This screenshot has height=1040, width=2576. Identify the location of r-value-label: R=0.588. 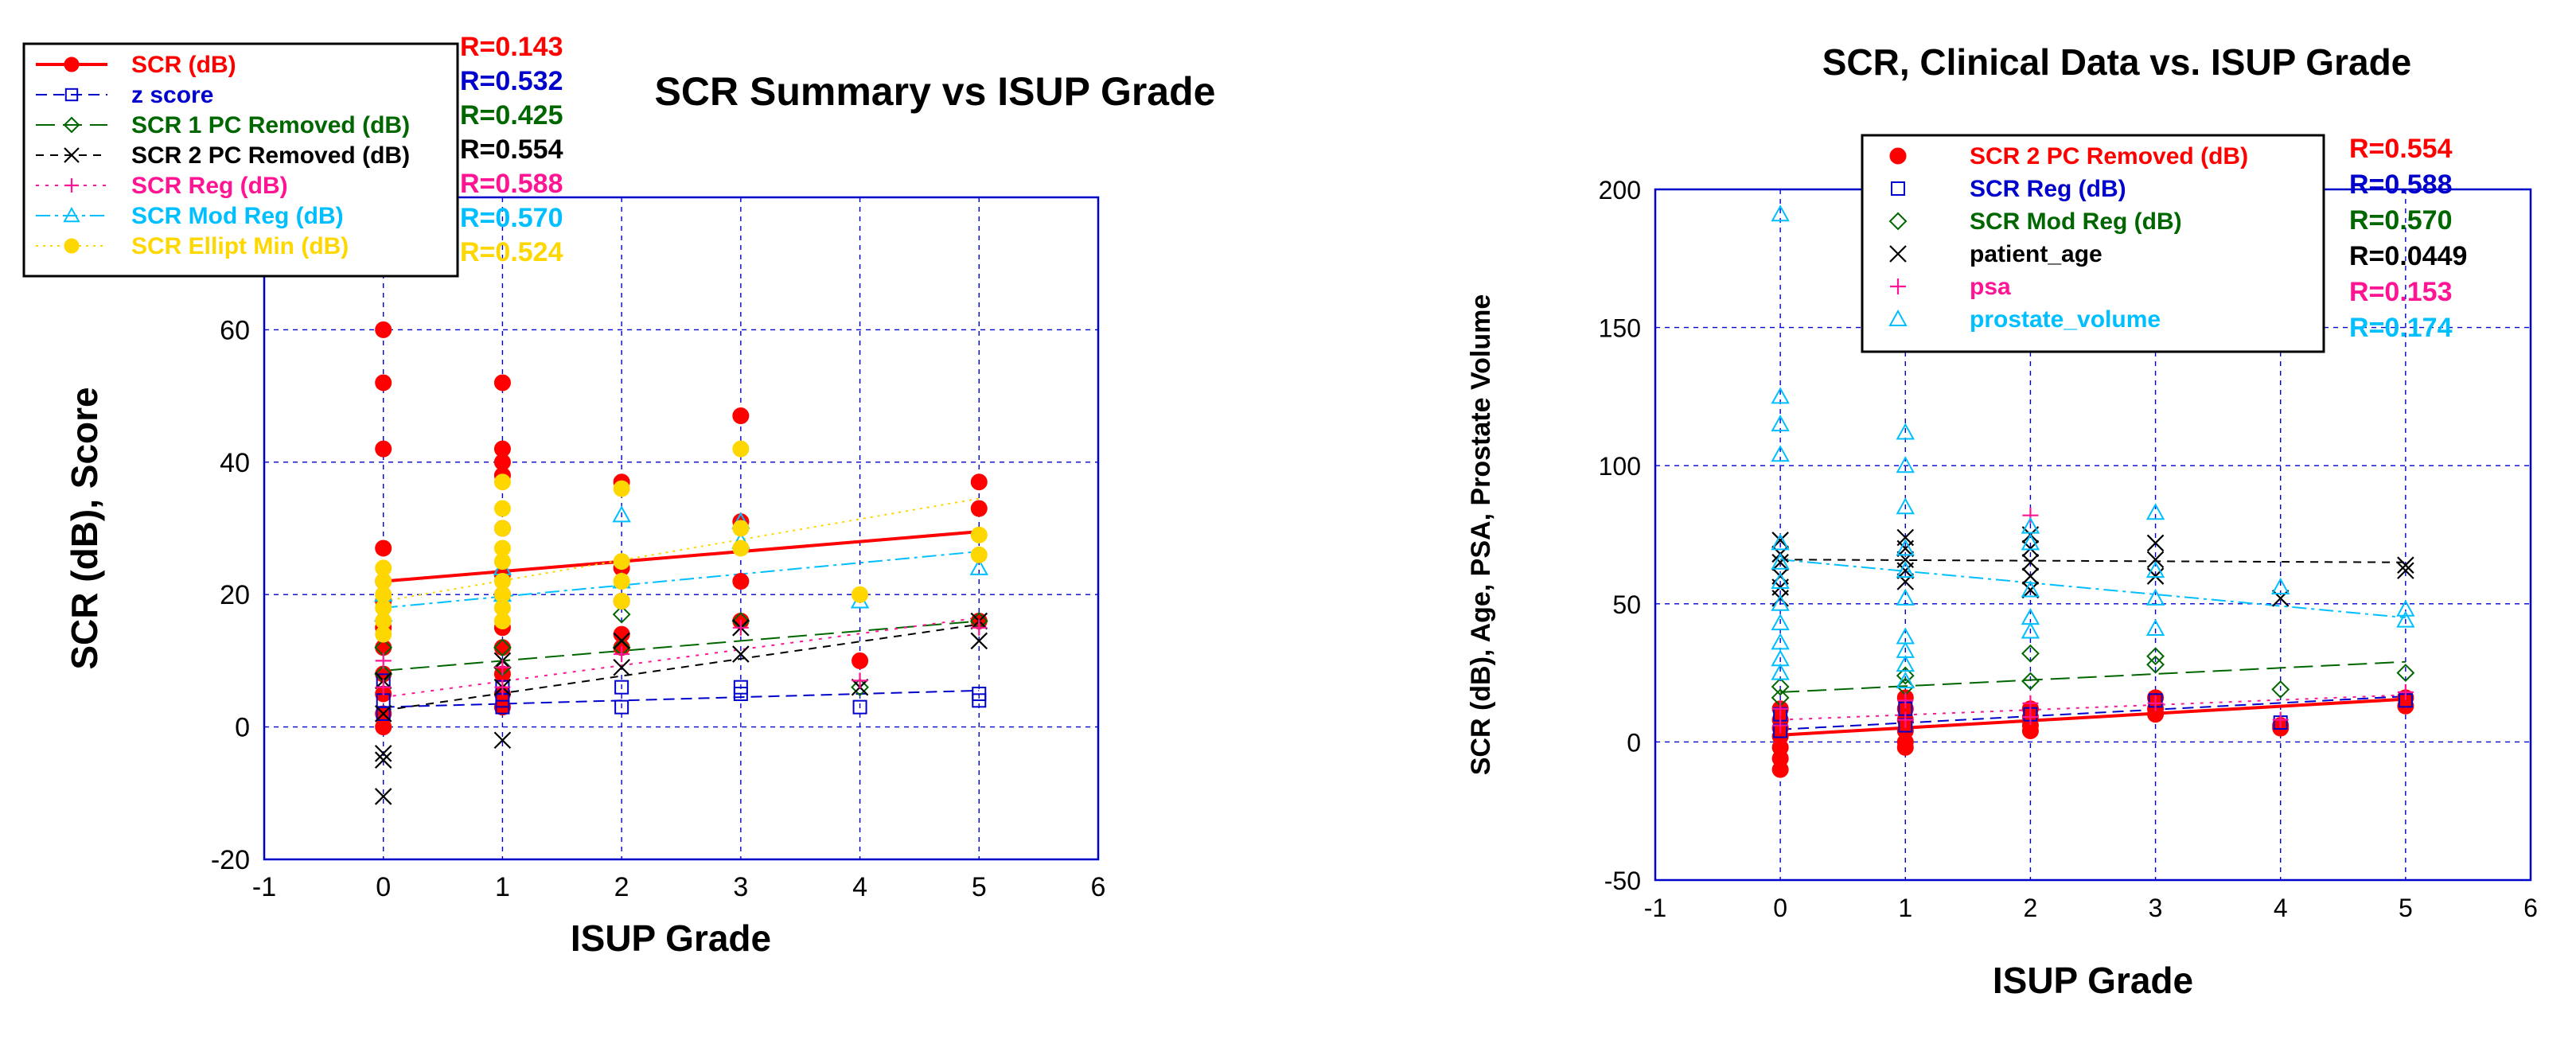
(2401, 184).